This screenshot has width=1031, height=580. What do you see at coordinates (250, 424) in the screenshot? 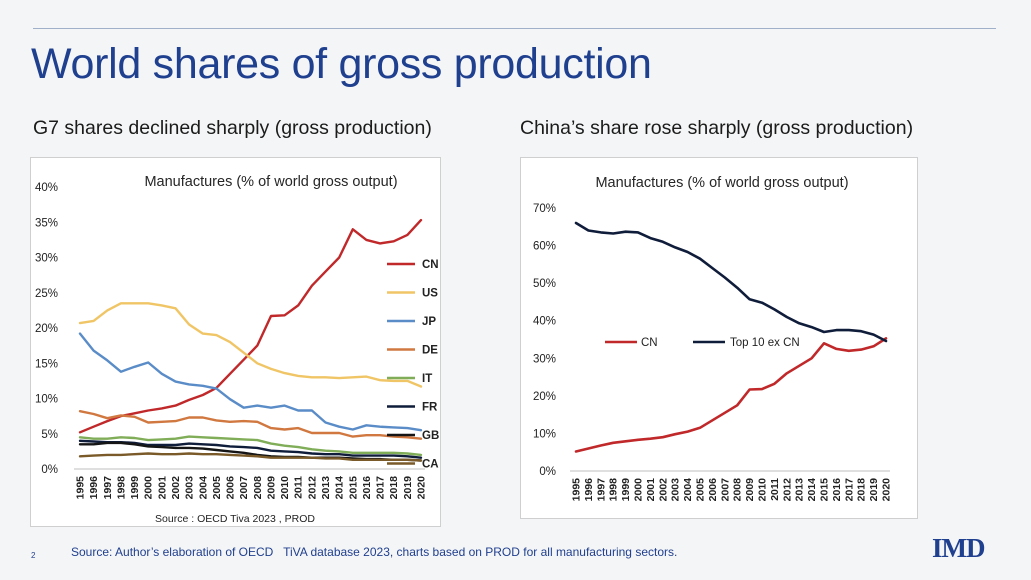
I see `series-line-de` at bounding box center [250, 424].